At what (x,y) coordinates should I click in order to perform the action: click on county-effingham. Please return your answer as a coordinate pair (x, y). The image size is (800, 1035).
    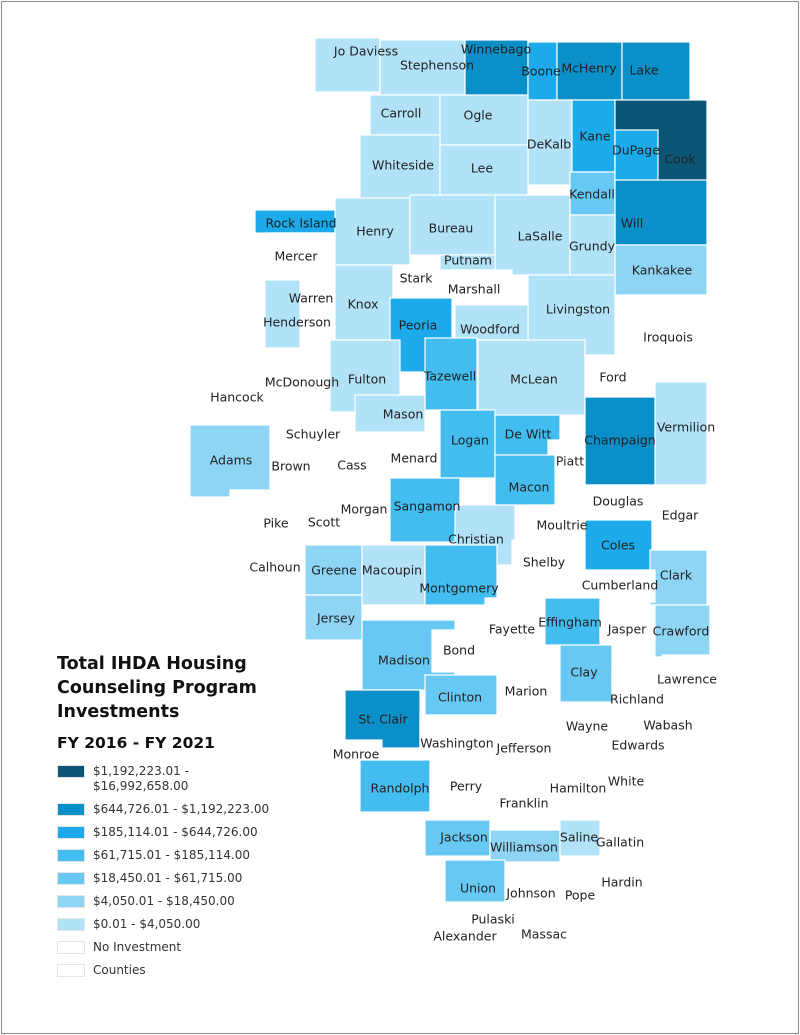
    Looking at the image, I should click on (572, 621).